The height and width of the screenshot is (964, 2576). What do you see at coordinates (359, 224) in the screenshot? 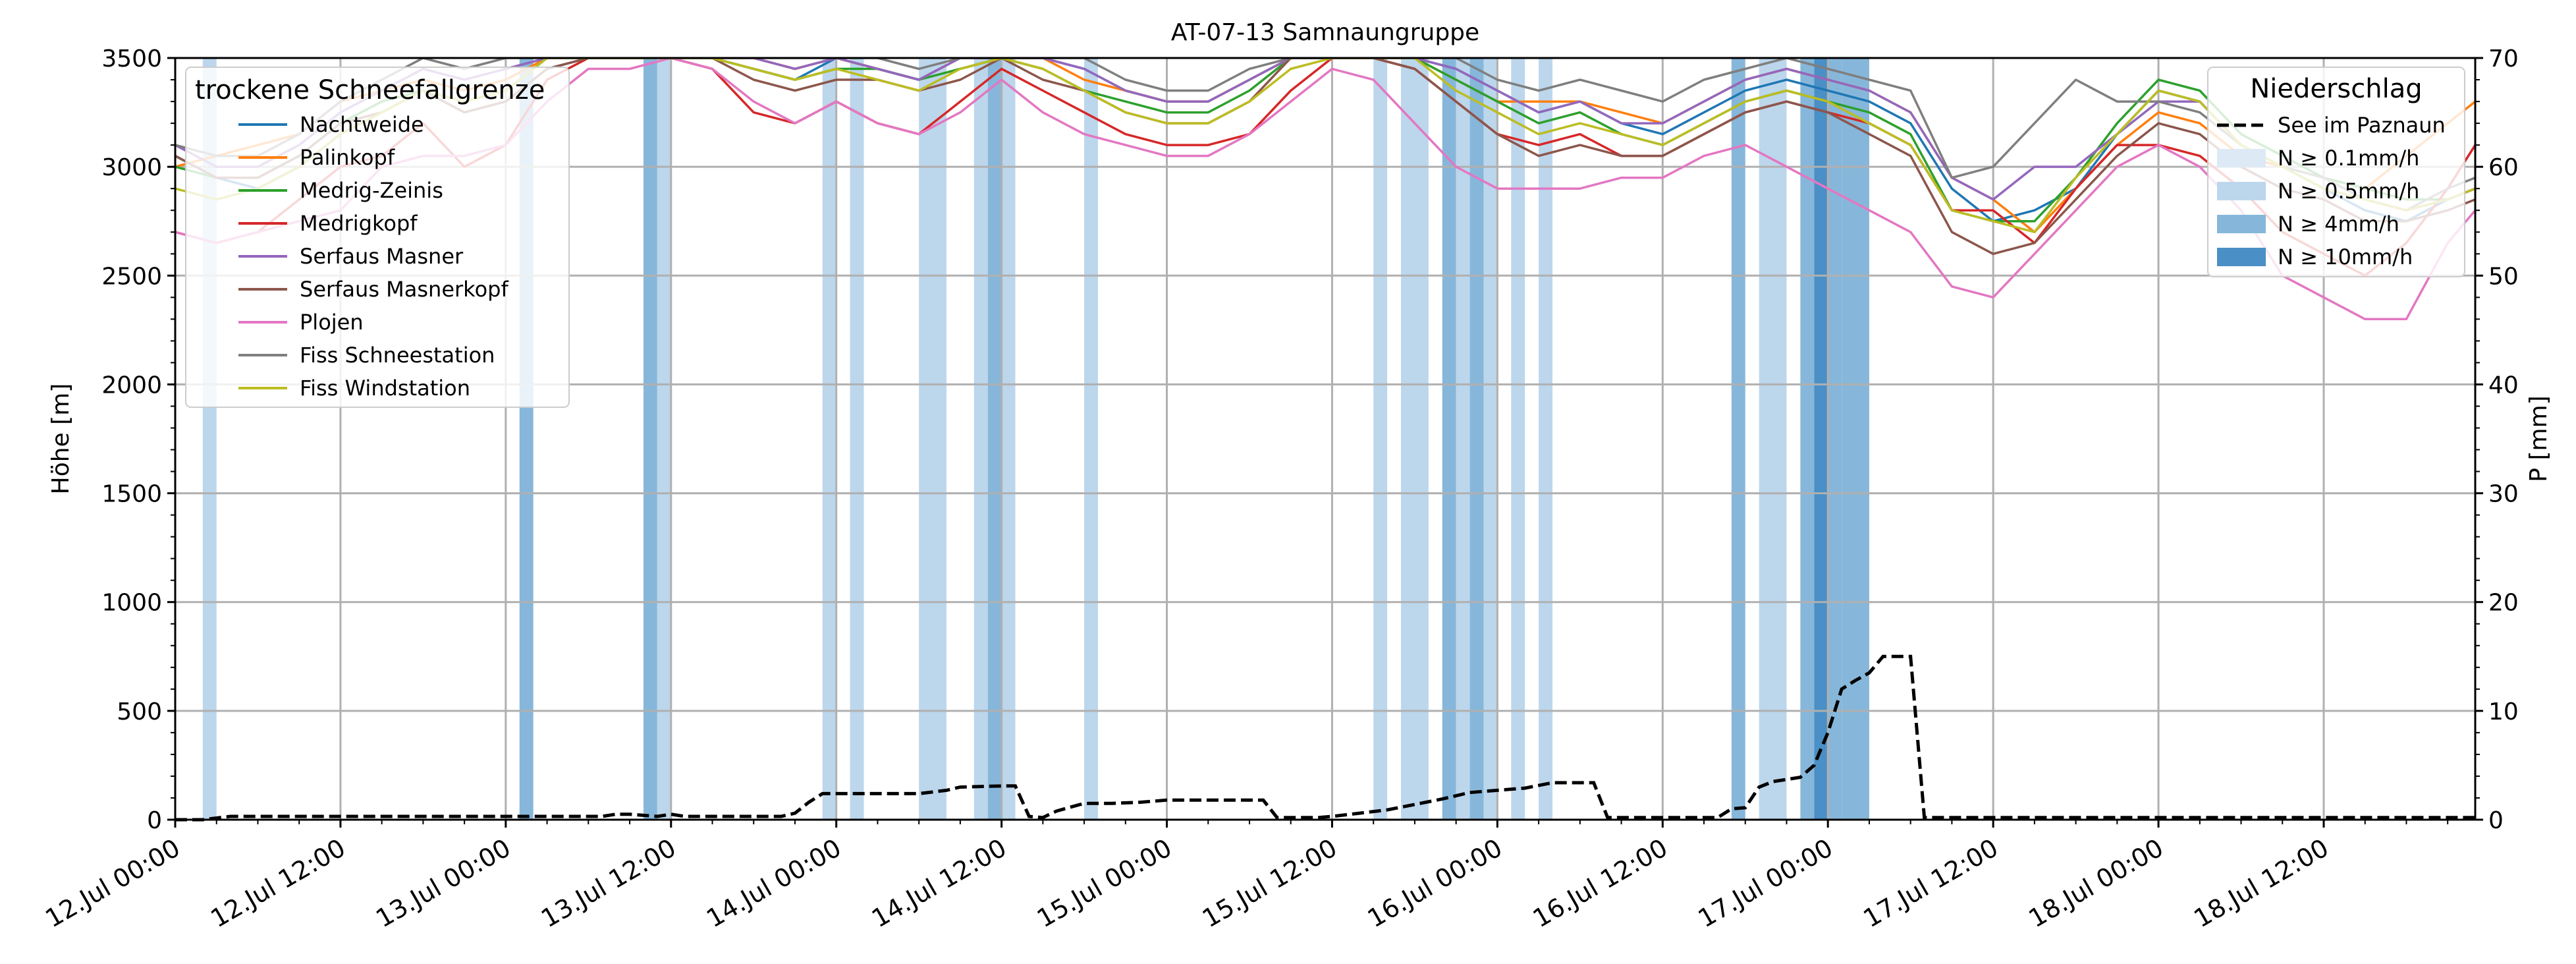
I see `legend-left-label: Medrigkopf` at bounding box center [359, 224].